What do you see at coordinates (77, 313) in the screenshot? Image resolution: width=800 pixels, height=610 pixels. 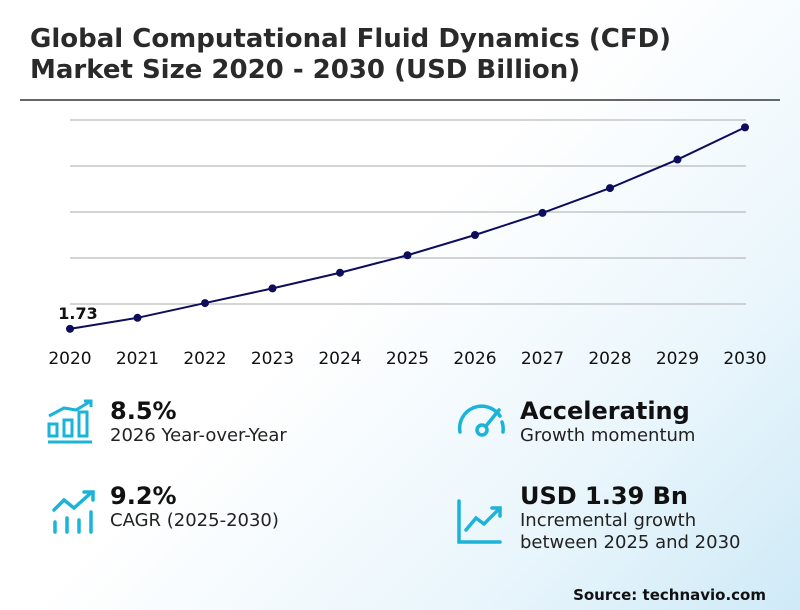 I see `data-label: 1.73` at bounding box center [77, 313].